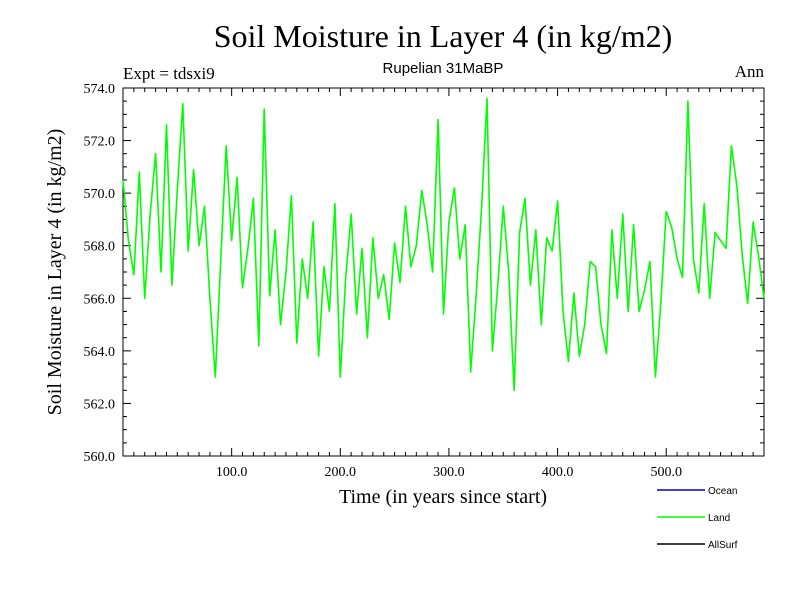 The height and width of the screenshot is (600, 800). What do you see at coordinates (443, 36) in the screenshot?
I see `chart-title: Soil Moisture in Layer 4 (in kg/m2)` at bounding box center [443, 36].